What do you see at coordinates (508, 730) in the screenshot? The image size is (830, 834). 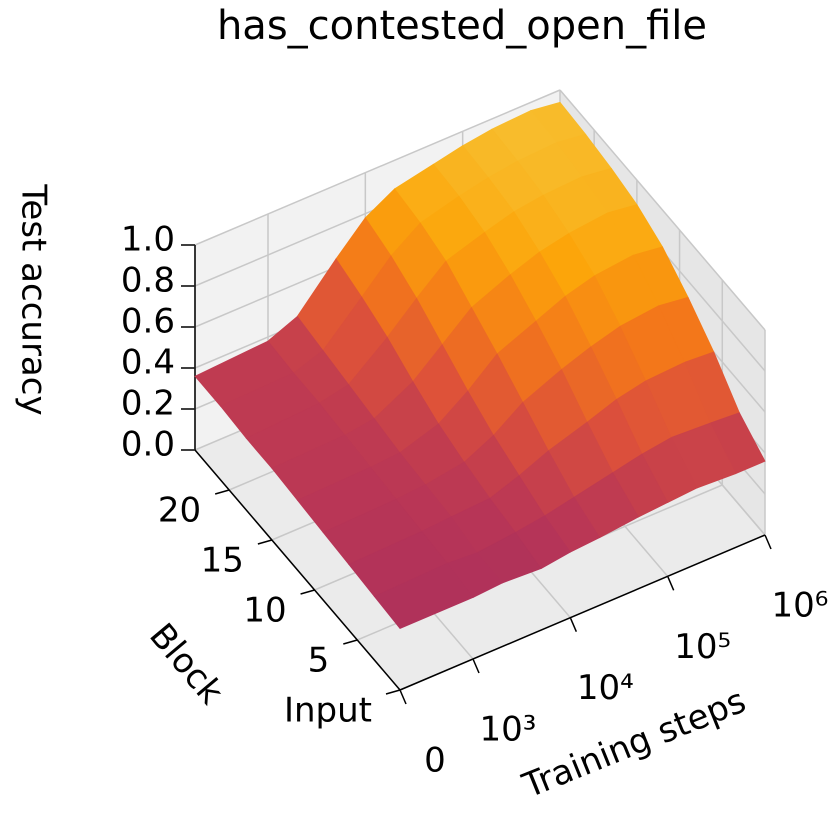 I see `x-tick-label: 10³` at bounding box center [508, 730].